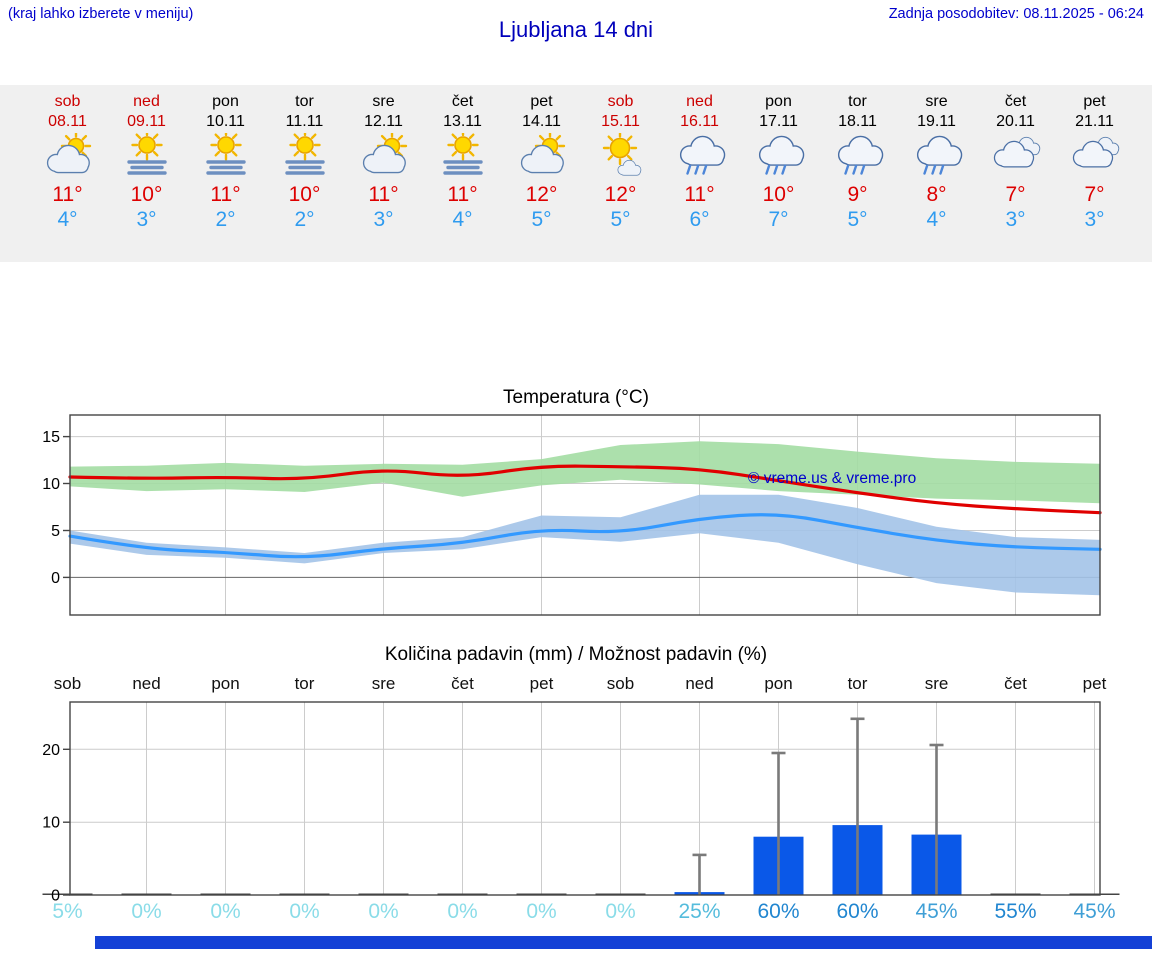  I want to click on day-date: 13.11, so click(462, 121).